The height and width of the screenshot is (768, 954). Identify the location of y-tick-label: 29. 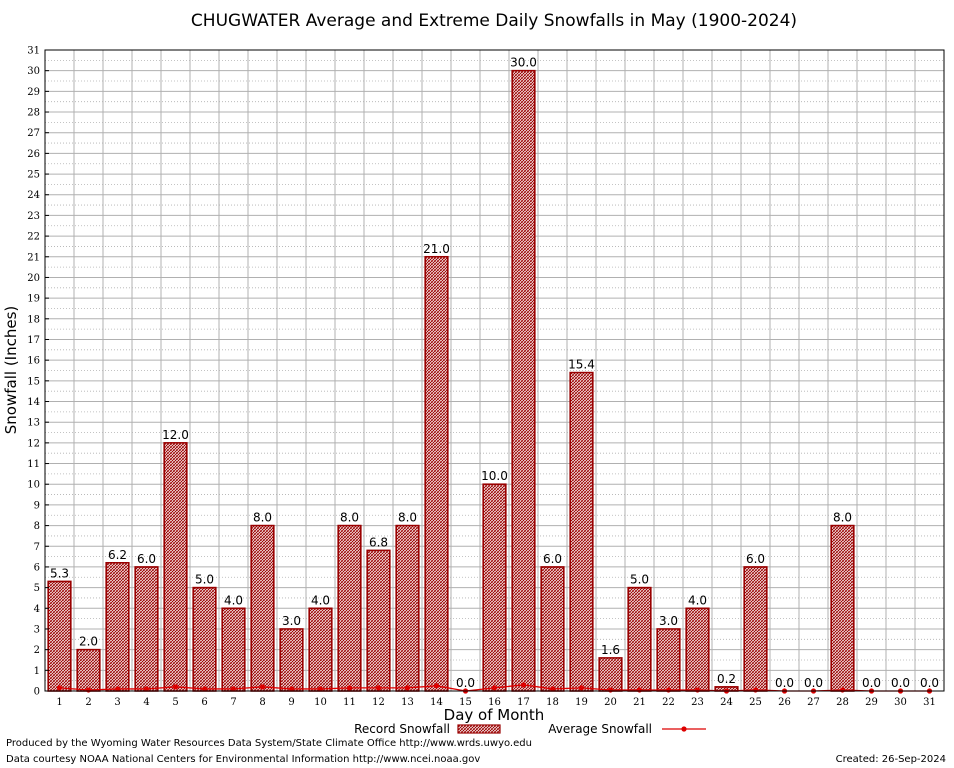
(33, 92).